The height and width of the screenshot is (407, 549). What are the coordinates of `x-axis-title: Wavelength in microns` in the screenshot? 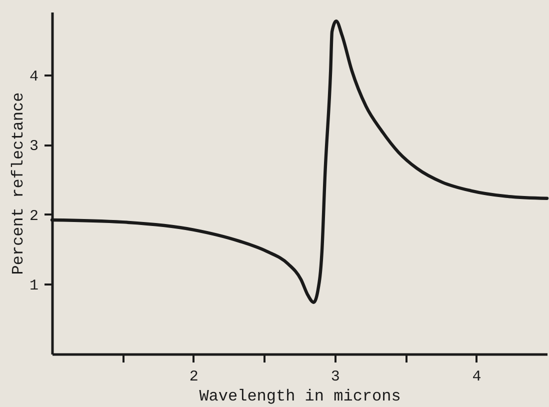 It's located at (300, 397).